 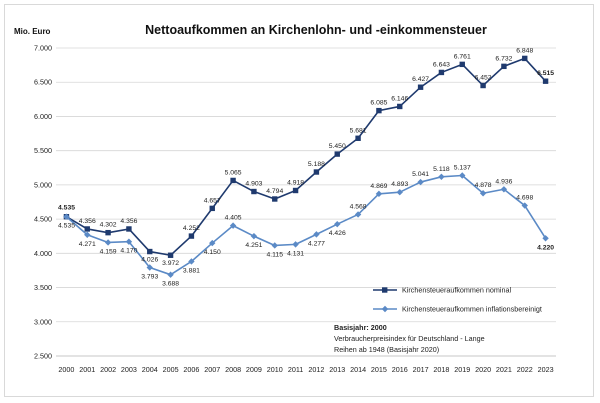 What do you see at coordinates (462, 168) in the screenshot?
I see `data-label-inflation: 5.137` at bounding box center [462, 168].